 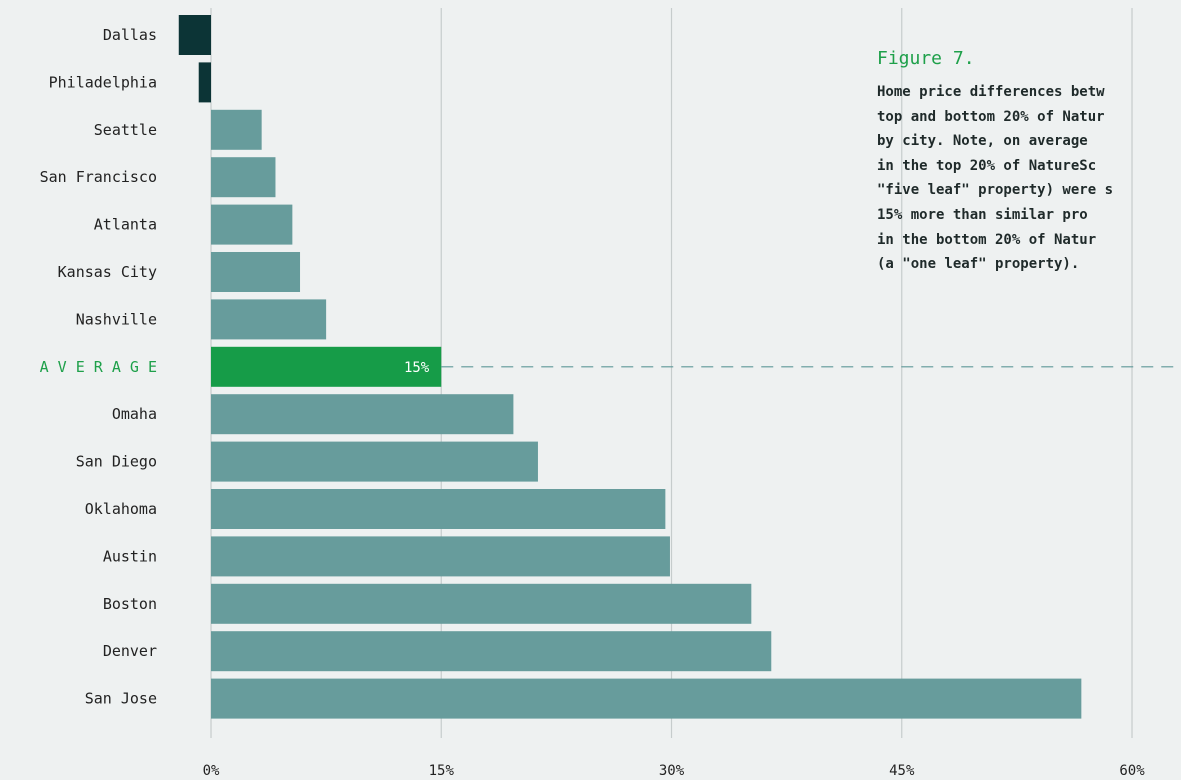 I want to click on category-label: Nashville, so click(x=116, y=319).